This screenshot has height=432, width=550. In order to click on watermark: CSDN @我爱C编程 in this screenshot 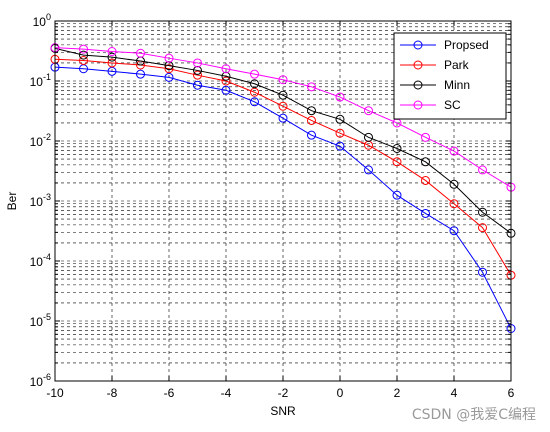, I will do `click(473, 415)`.